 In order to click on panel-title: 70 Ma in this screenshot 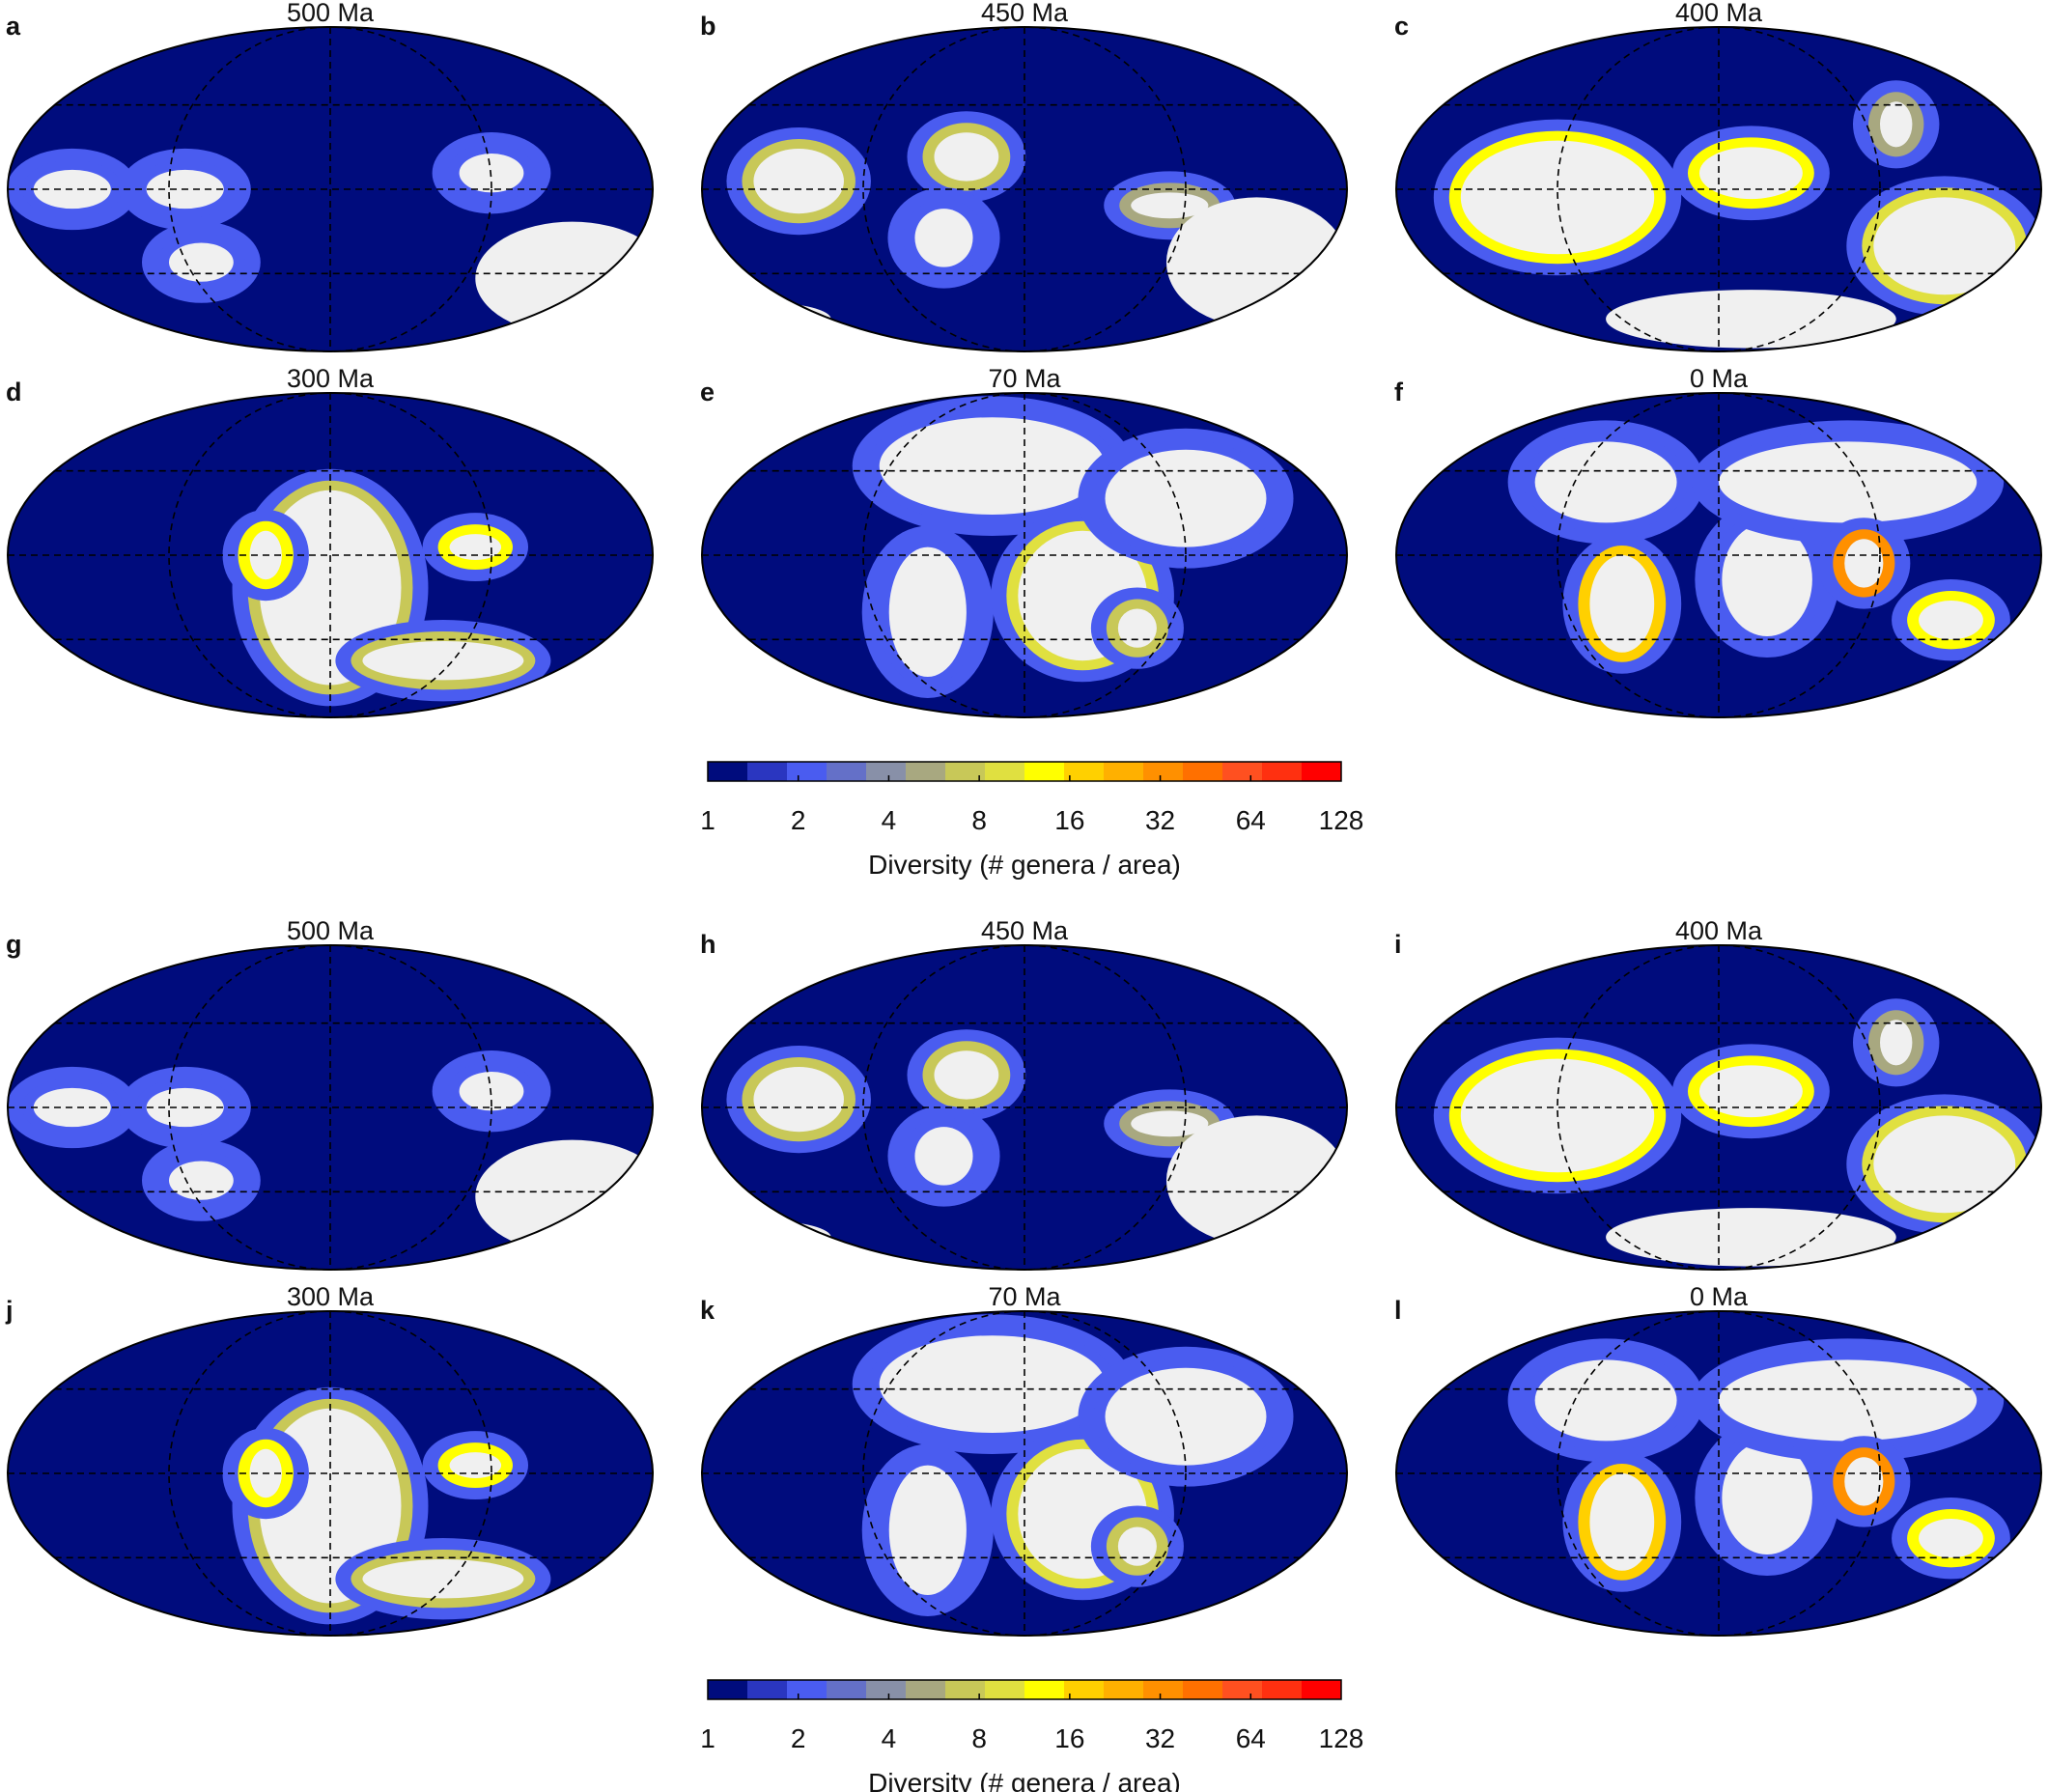, I will do `click(1024, 1297)`.